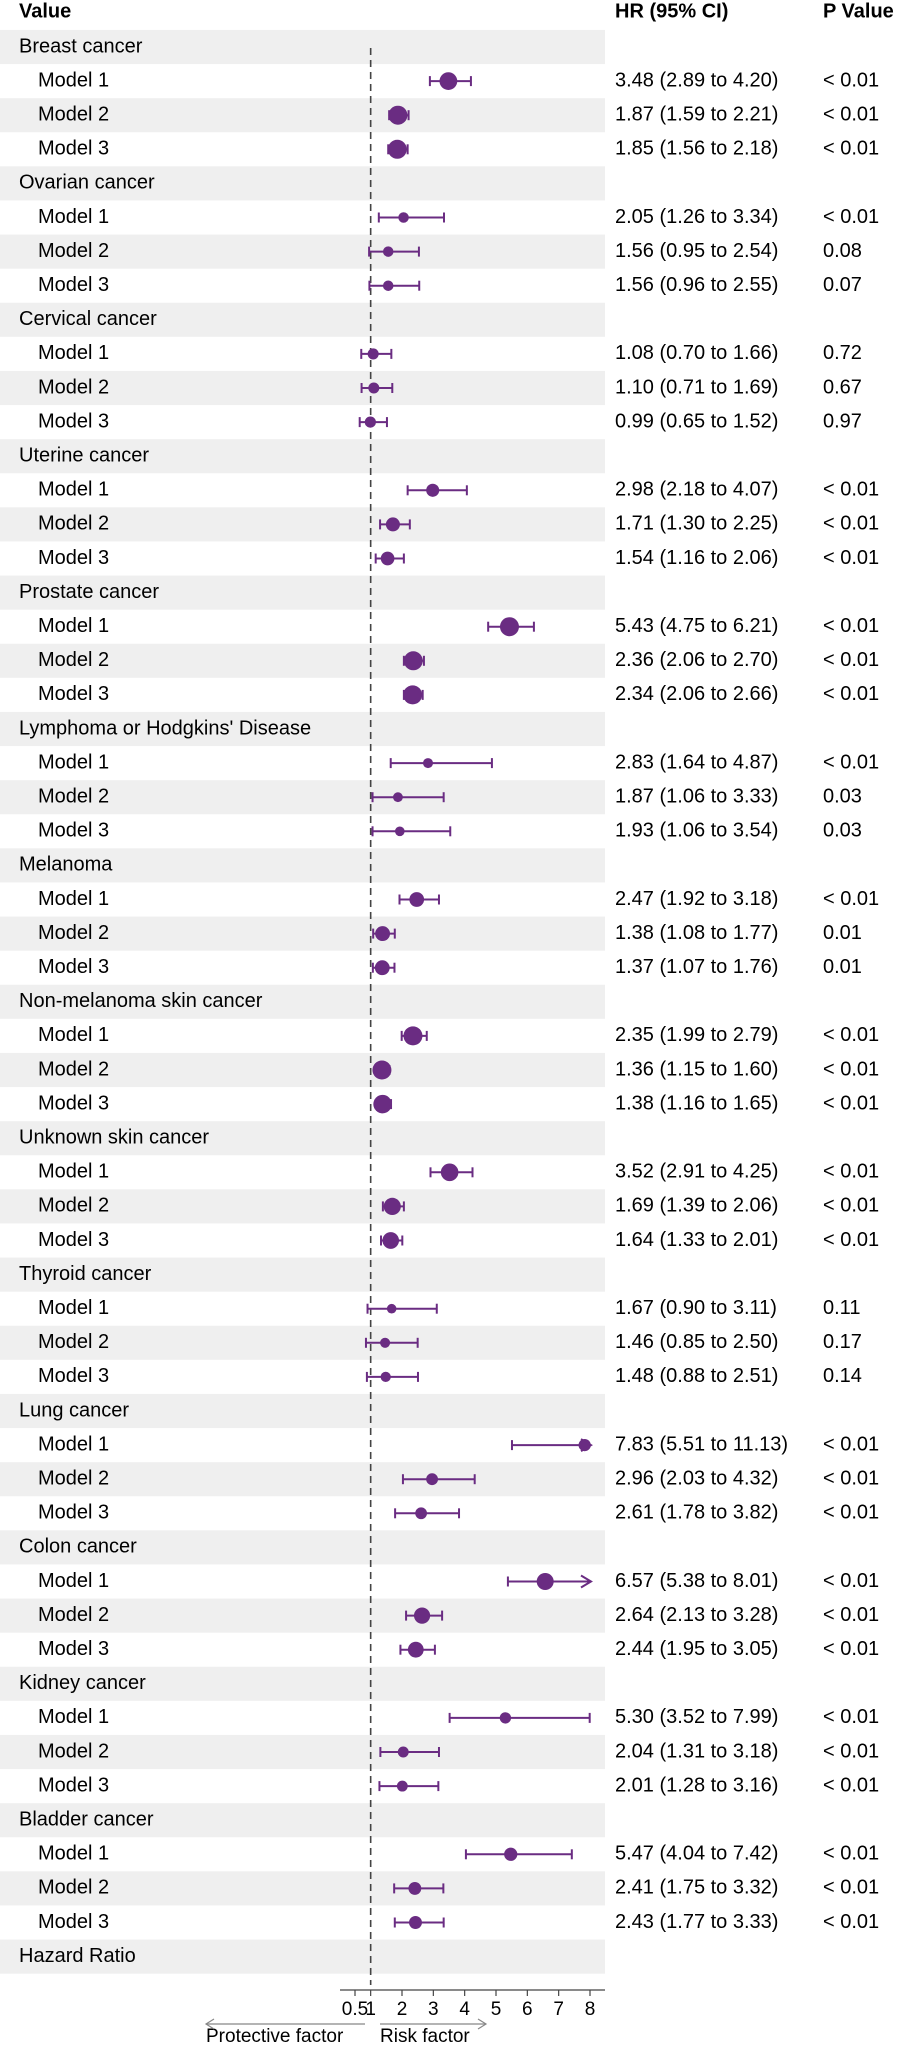 The height and width of the screenshot is (2047, 922). I want to click on p-value: 0.72, so click(842, 353).